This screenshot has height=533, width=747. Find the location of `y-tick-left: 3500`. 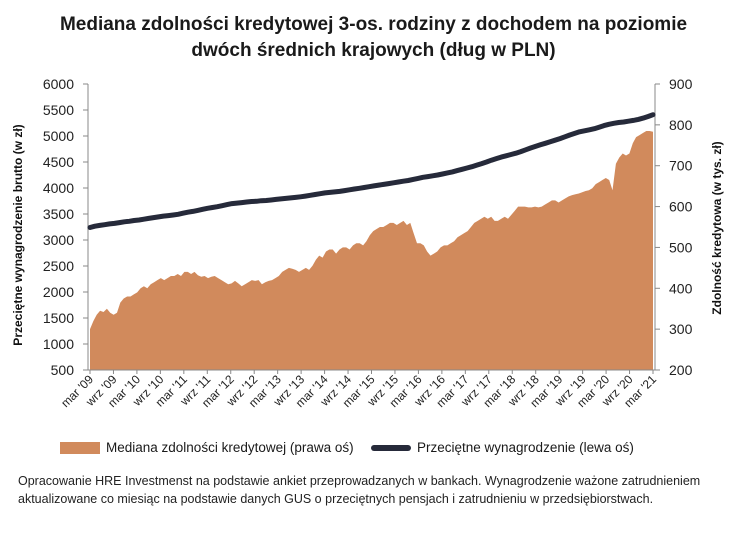

y-tick-left: 3500 is located at coordinates (58, 214).